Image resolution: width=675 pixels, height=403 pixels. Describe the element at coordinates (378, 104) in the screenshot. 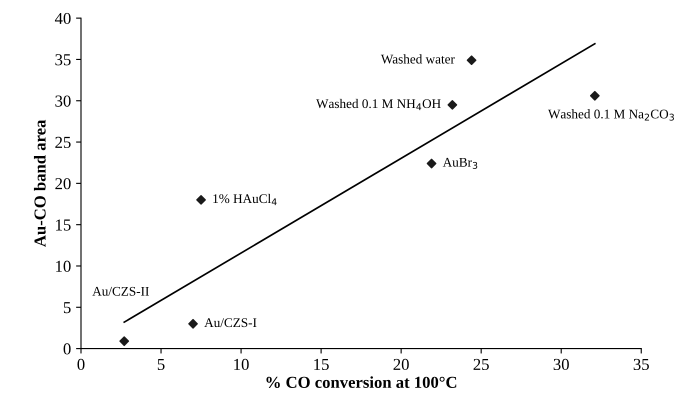

I see `annotation: Washed 0.1 M NH$_{4}$OH` at that location.